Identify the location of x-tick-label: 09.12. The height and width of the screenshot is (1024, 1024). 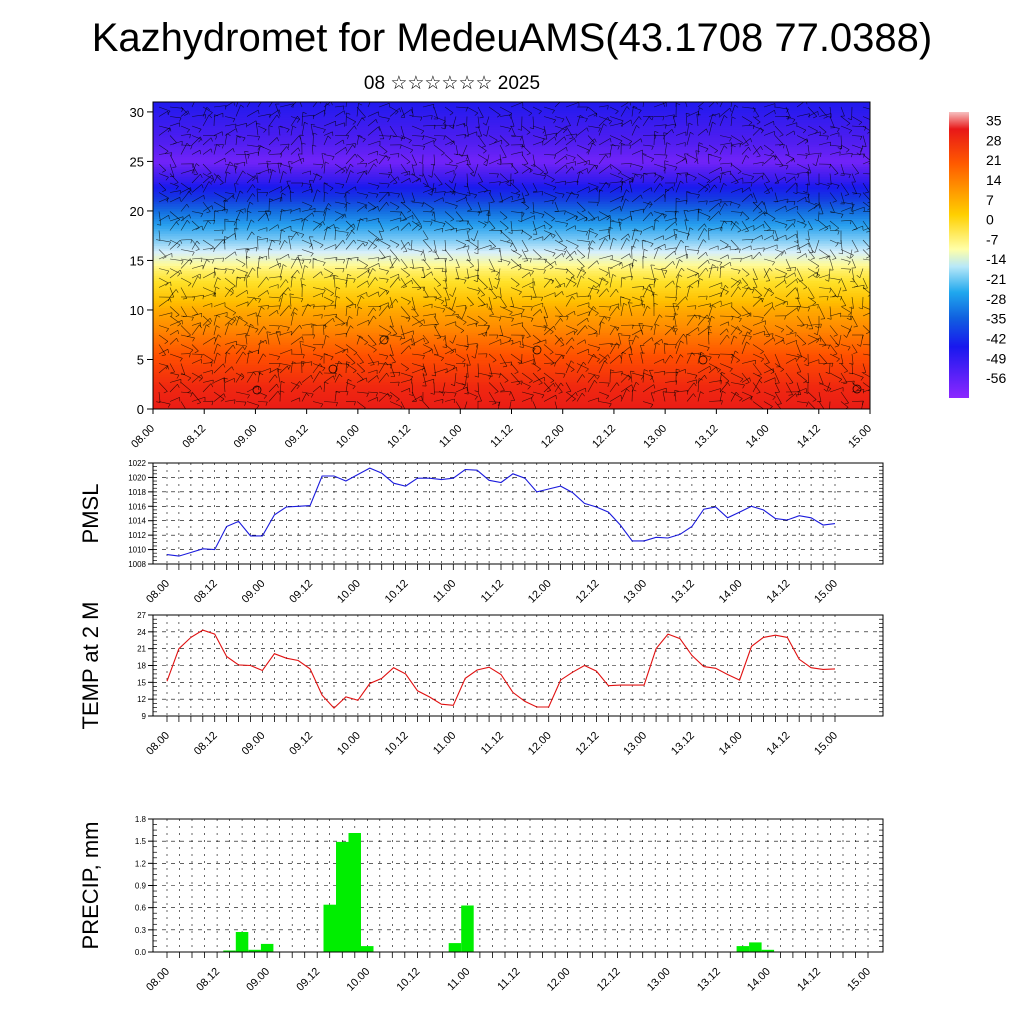
(297, 437).